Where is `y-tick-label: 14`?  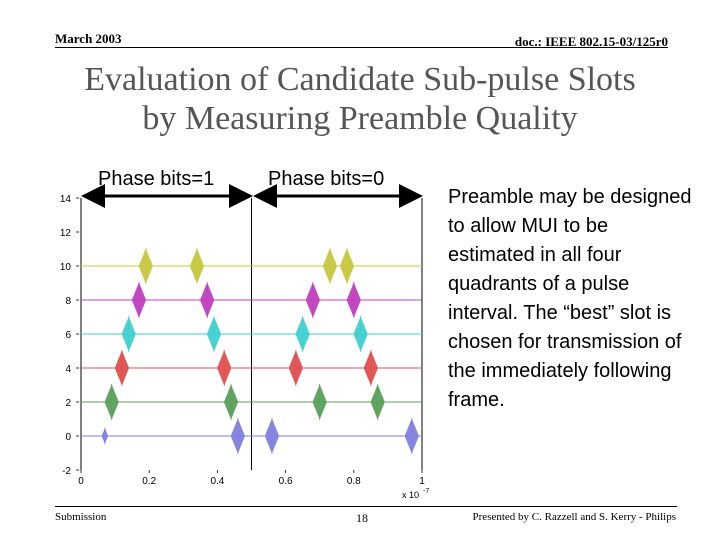
y-tick-label: 14 is located at coordinates (66, 199).